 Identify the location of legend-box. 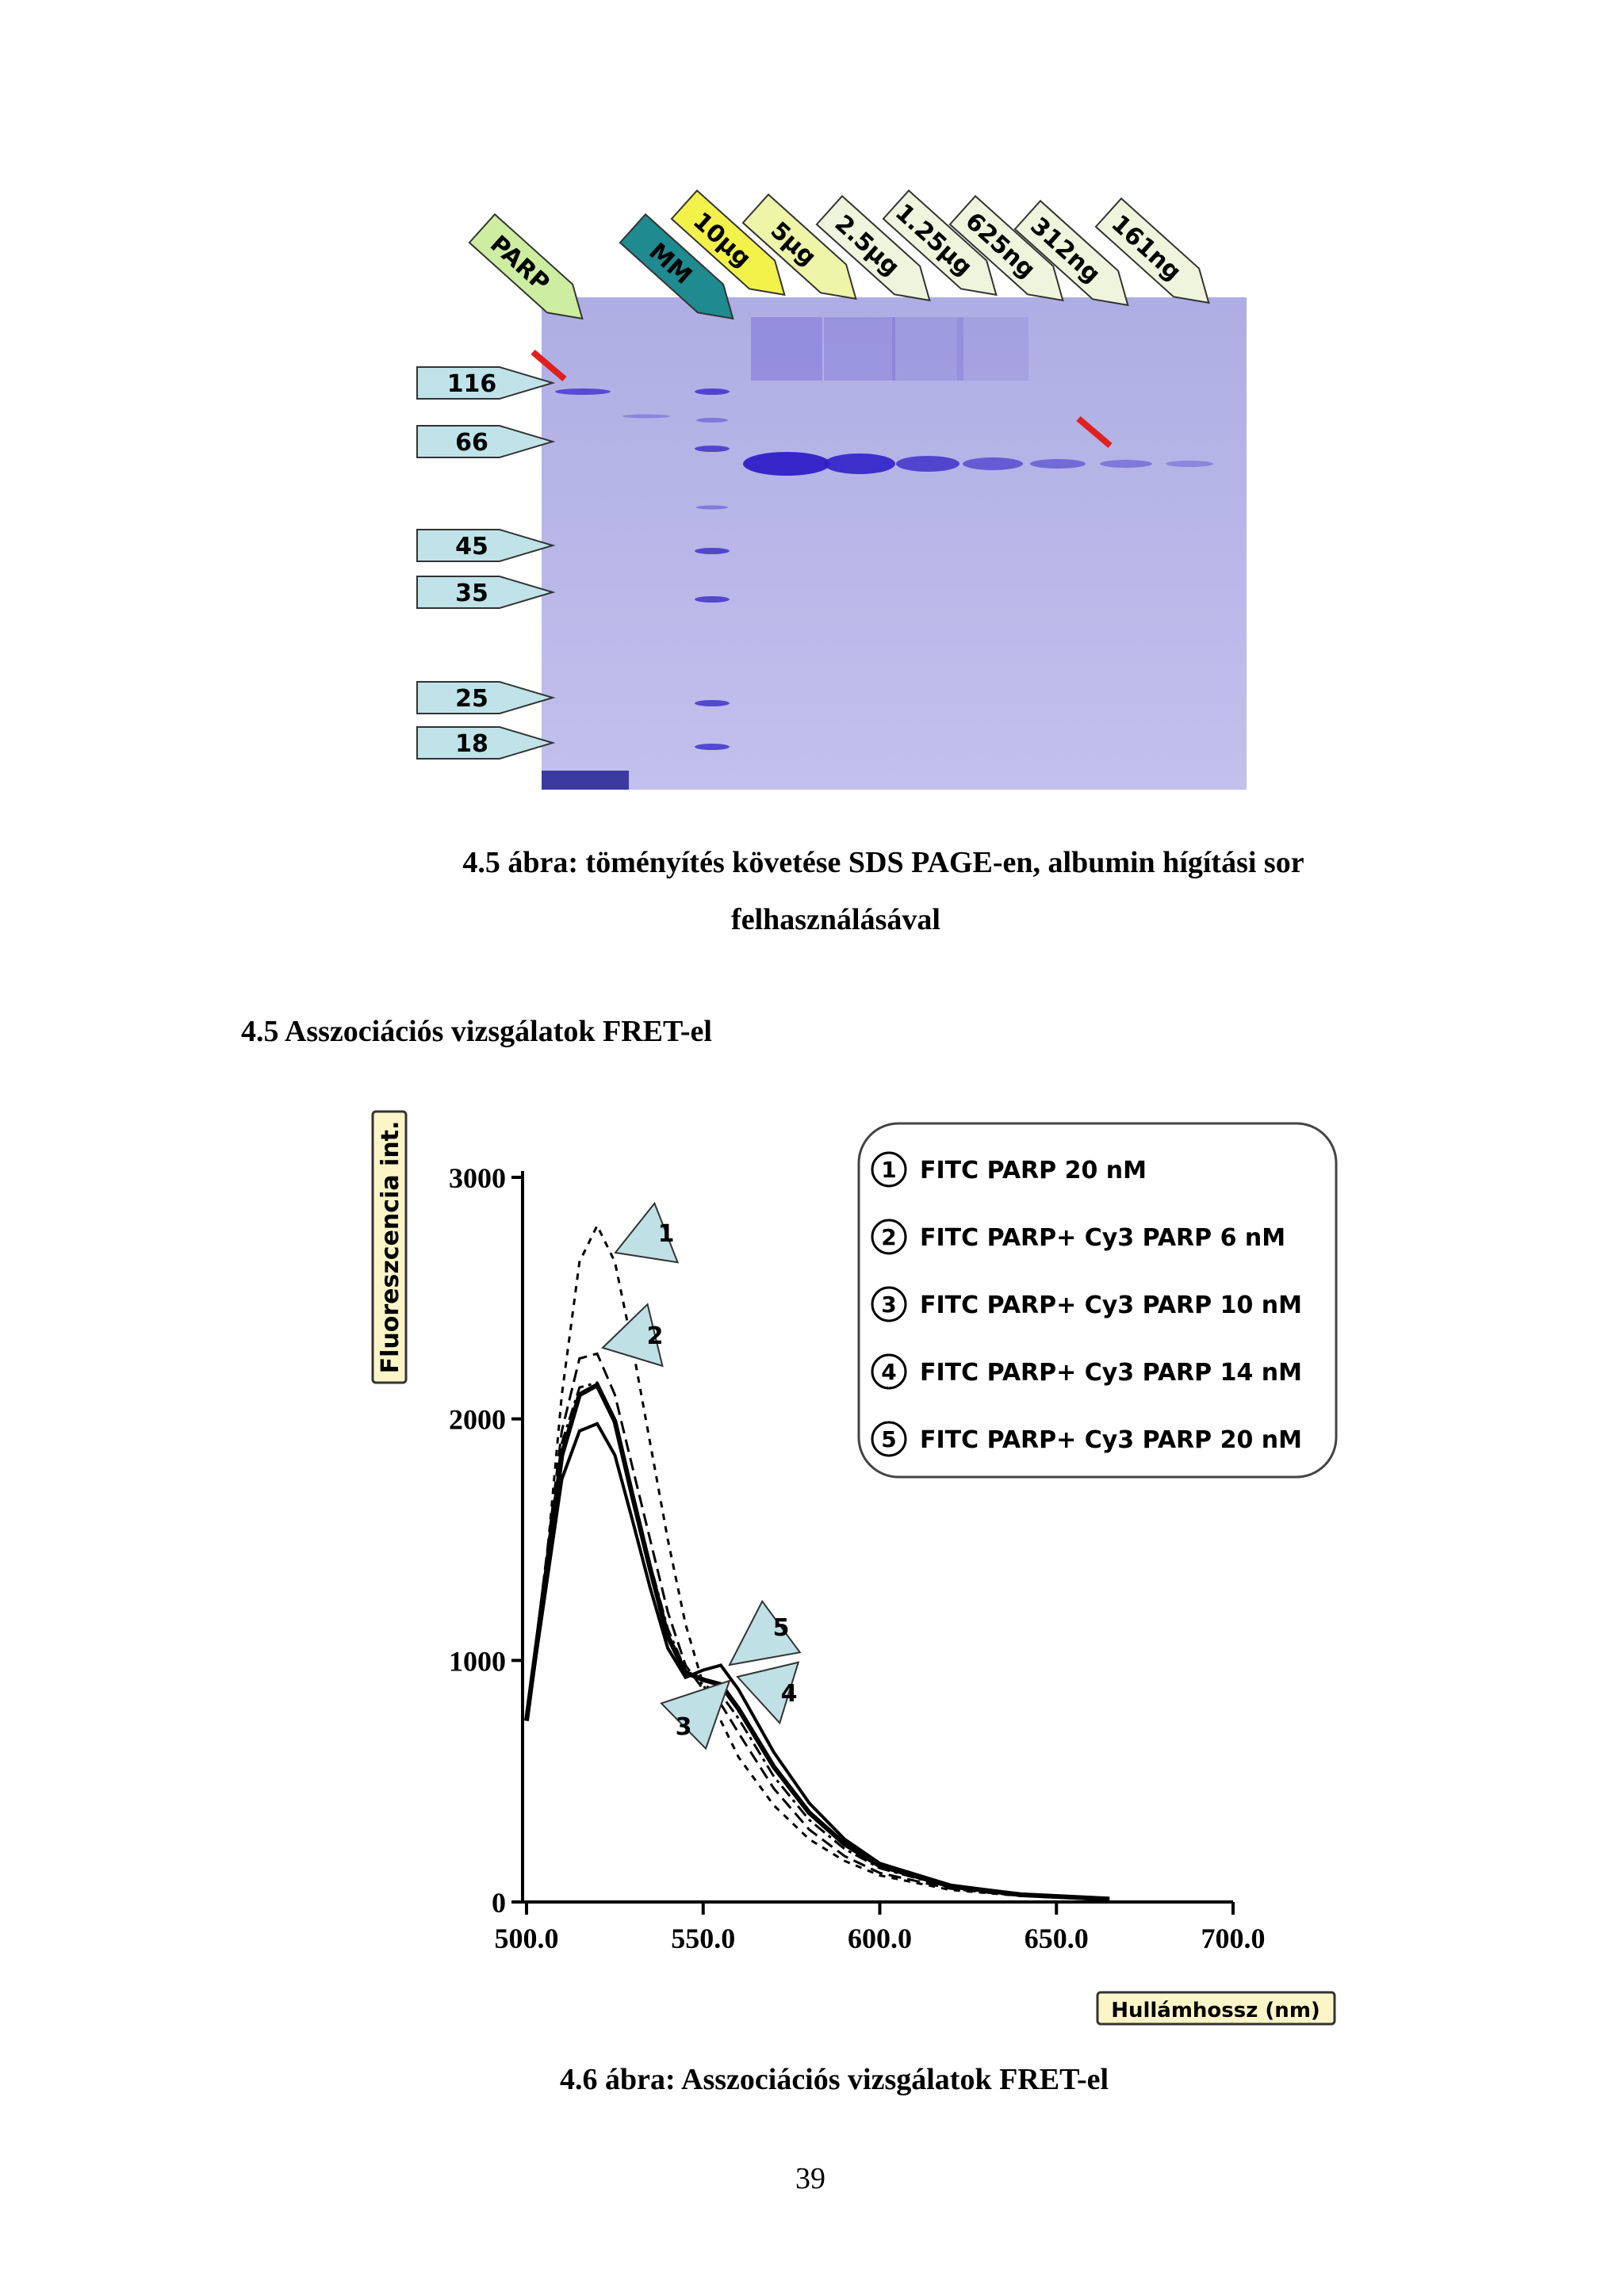
(1097, 1300).